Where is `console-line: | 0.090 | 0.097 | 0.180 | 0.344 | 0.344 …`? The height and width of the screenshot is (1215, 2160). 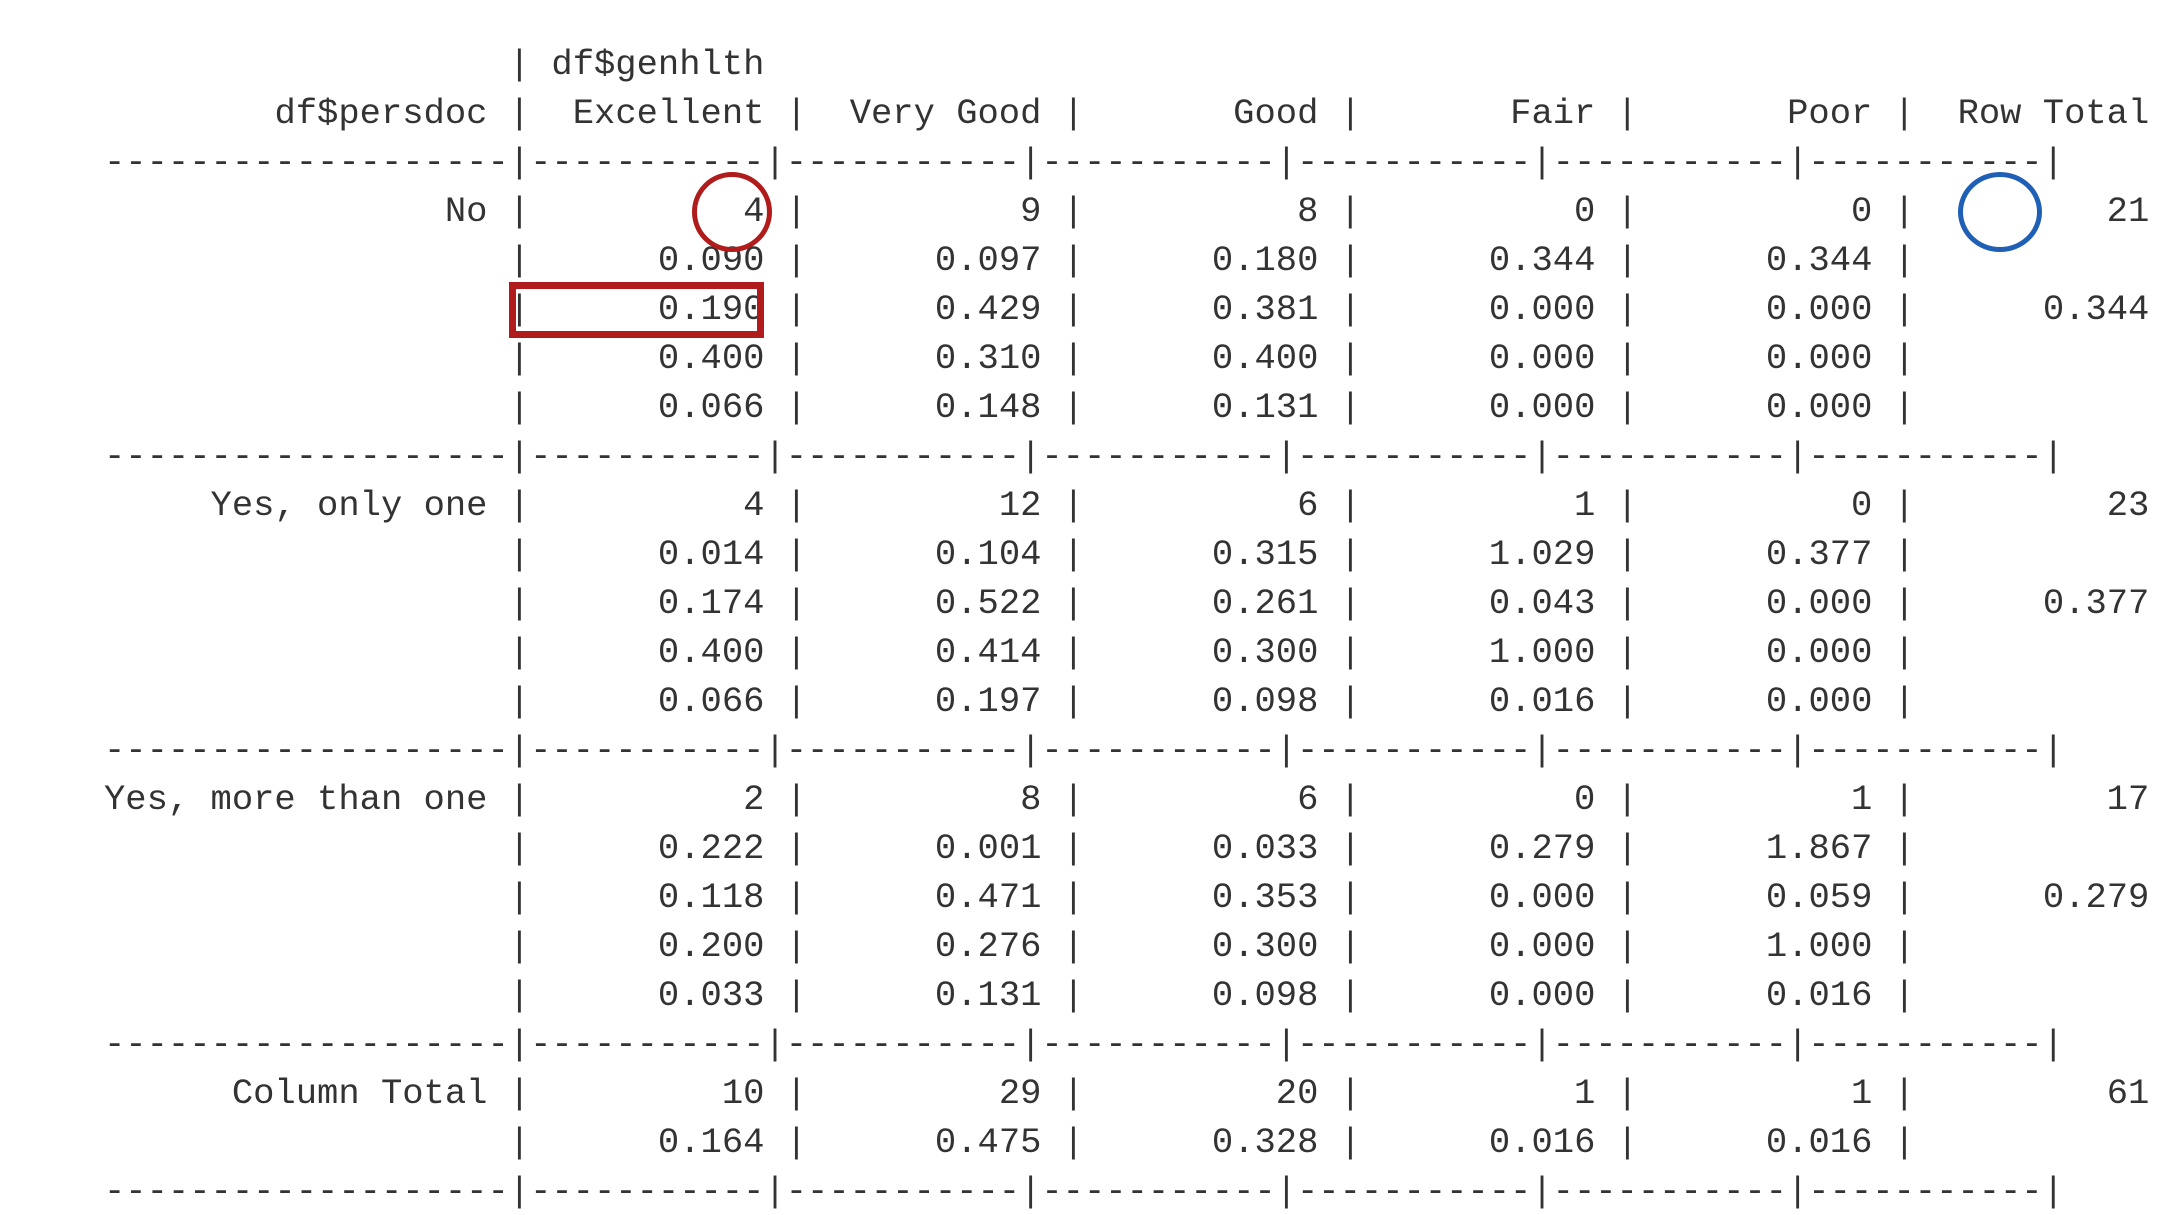 console-line: | 0.090 | 0.097 | 0.180 | 0.344 | 0.344 … is located at coordinates (1201, 260).